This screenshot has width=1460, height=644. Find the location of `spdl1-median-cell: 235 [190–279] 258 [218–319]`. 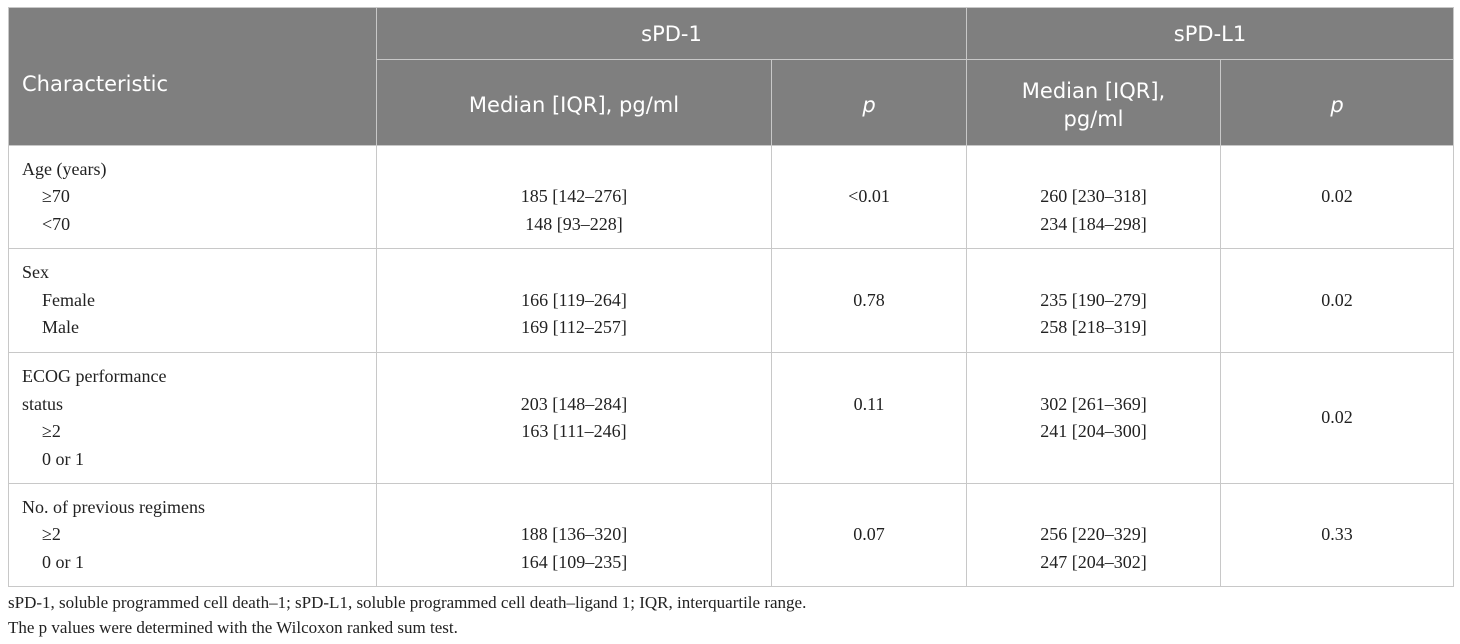

spdl1-median-cell: 235 [190–279] 258 [218–319] is located at coordinates (1093, 300).